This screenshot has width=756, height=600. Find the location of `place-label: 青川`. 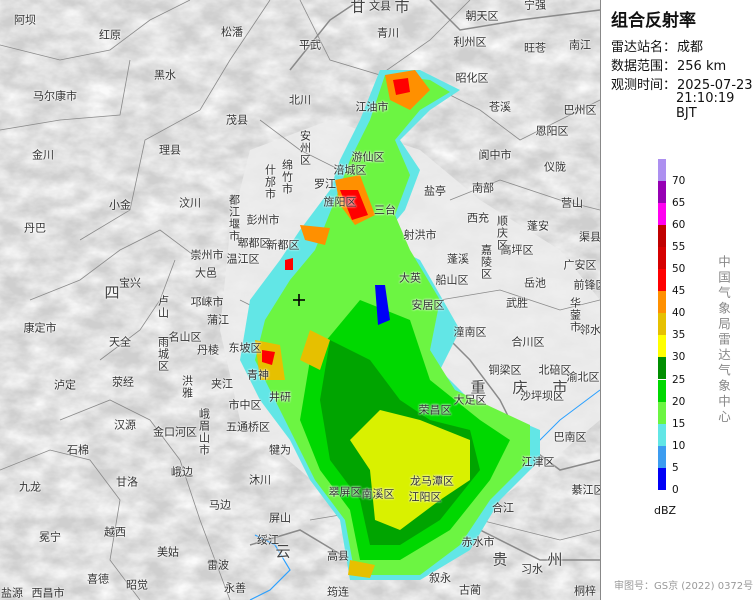

place-label: 青川 is located at coordinates (388, 33).